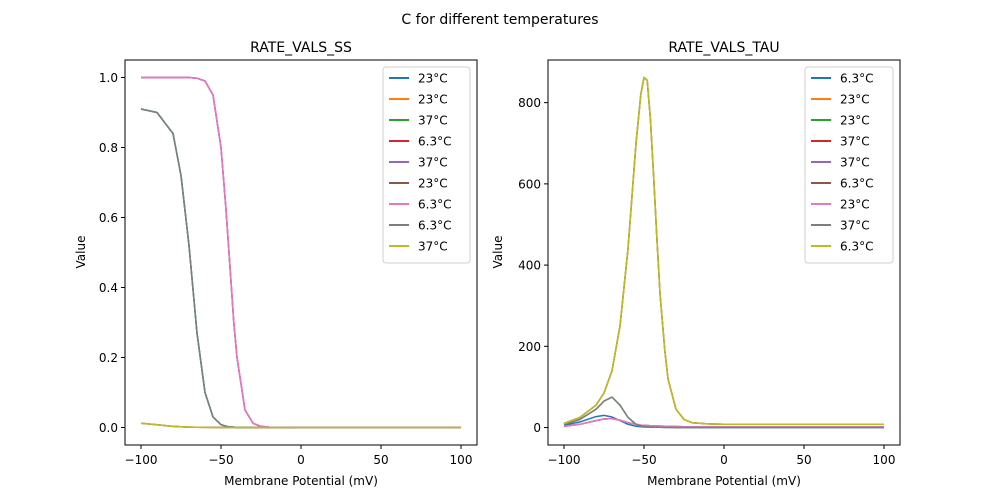 This screenshot has width=1000, height=500. What do you see at coordinates (724, 481) in the screenshot?
I see `tau-xlabel: Membrane Potential (mV)` at bounding box center [724, 481].